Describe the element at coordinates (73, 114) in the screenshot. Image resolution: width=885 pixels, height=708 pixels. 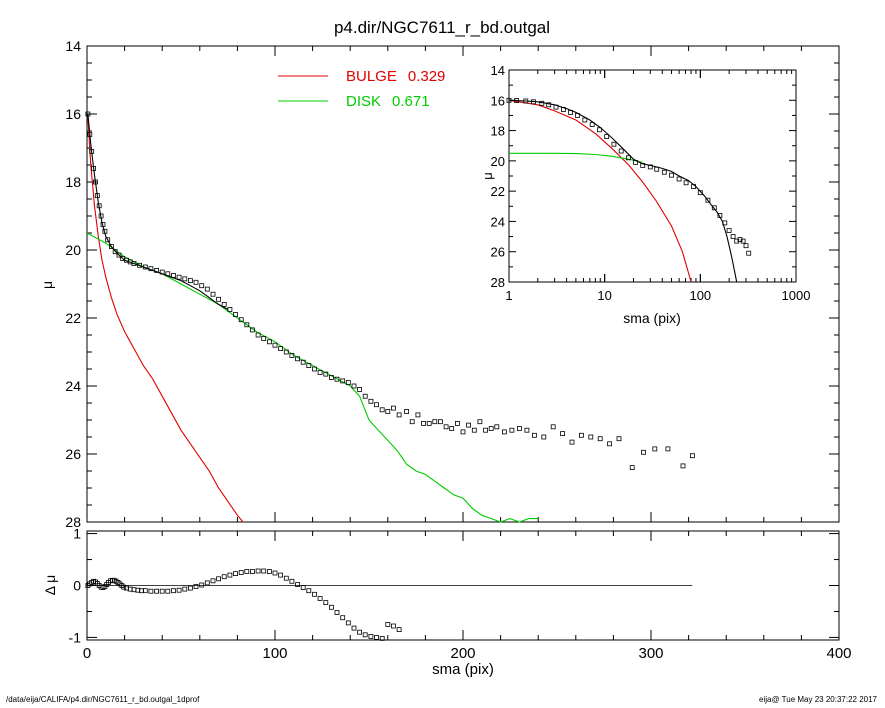
I see `main-y-tick-label: 16` at that location.